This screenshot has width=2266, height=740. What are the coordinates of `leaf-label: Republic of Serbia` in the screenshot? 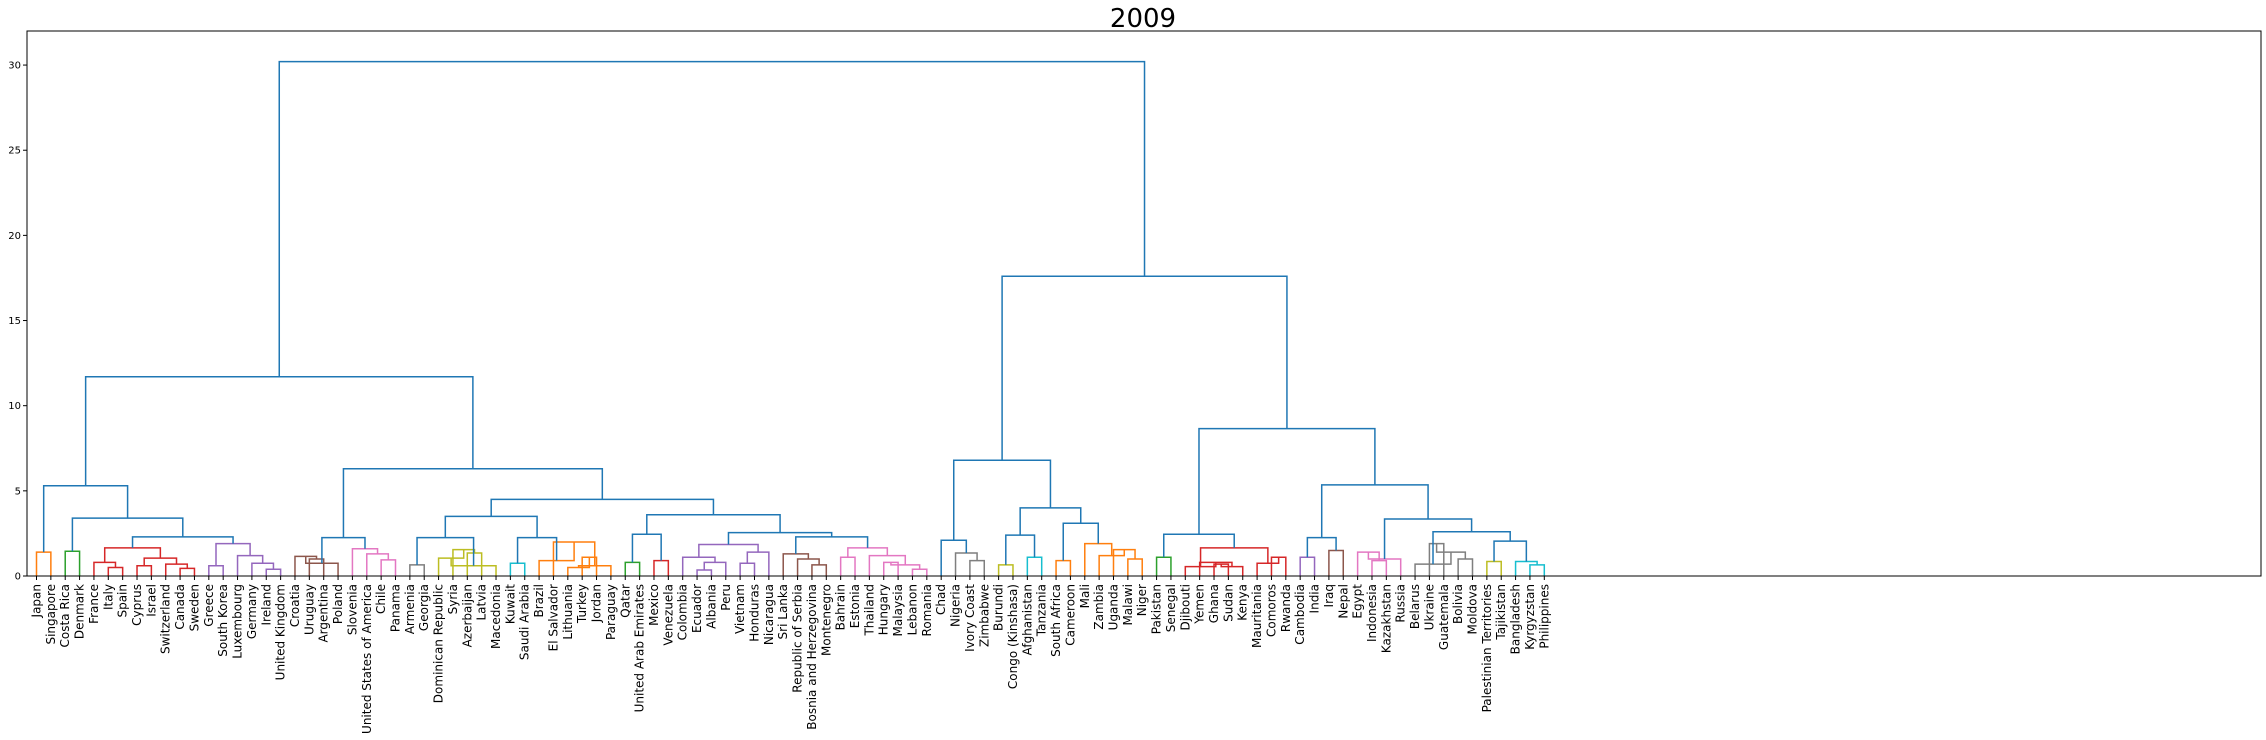 It's located at (798, 638).